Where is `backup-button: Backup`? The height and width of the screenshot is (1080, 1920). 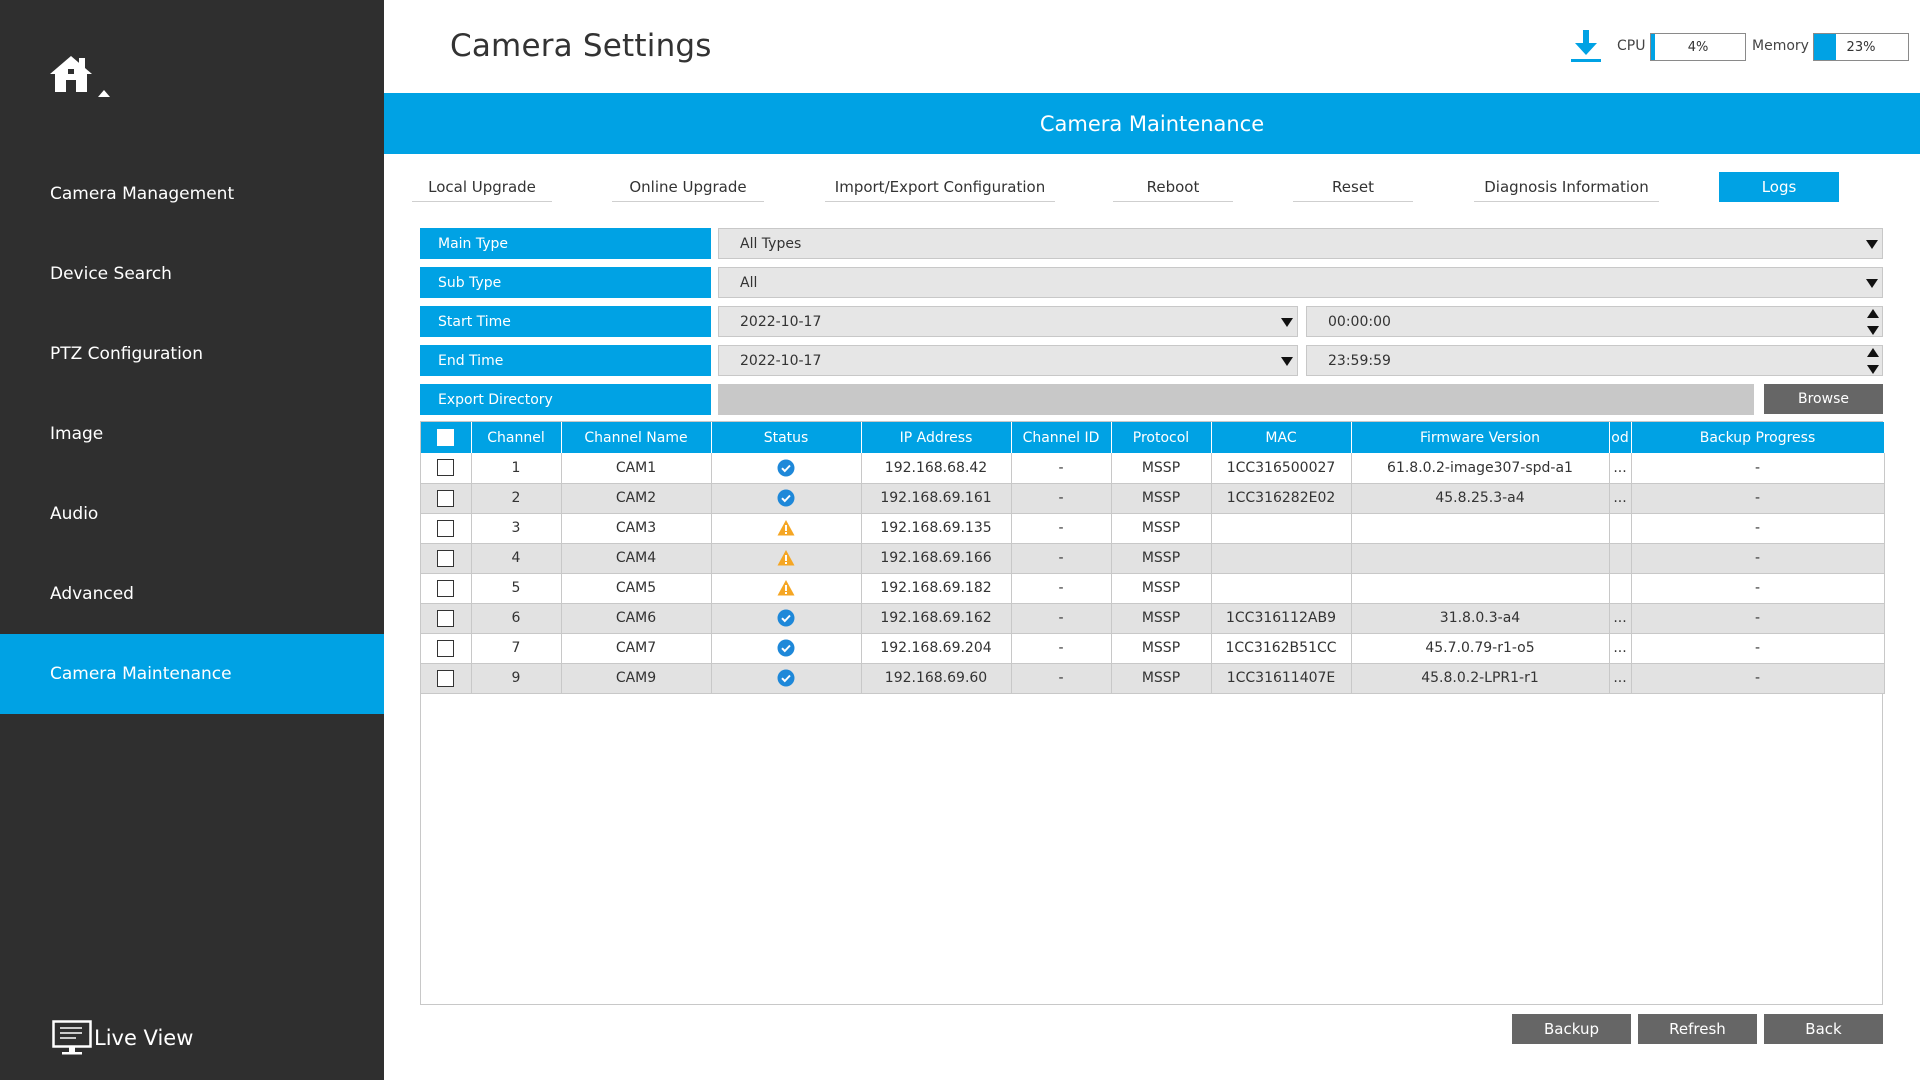 backup-button: Backup is located at coordinates (1571, 1029).